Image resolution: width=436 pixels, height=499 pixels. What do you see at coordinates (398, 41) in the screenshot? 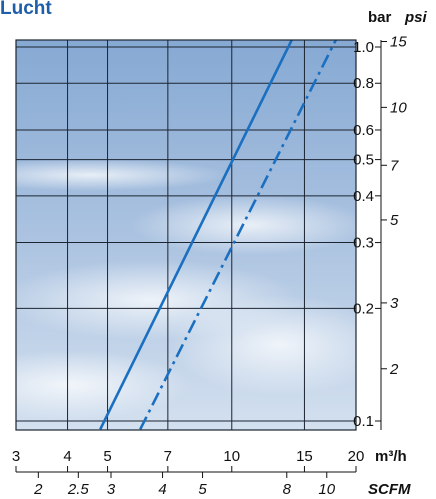
I see `y2-tick-label: 15` at bounding box center [398, 41].